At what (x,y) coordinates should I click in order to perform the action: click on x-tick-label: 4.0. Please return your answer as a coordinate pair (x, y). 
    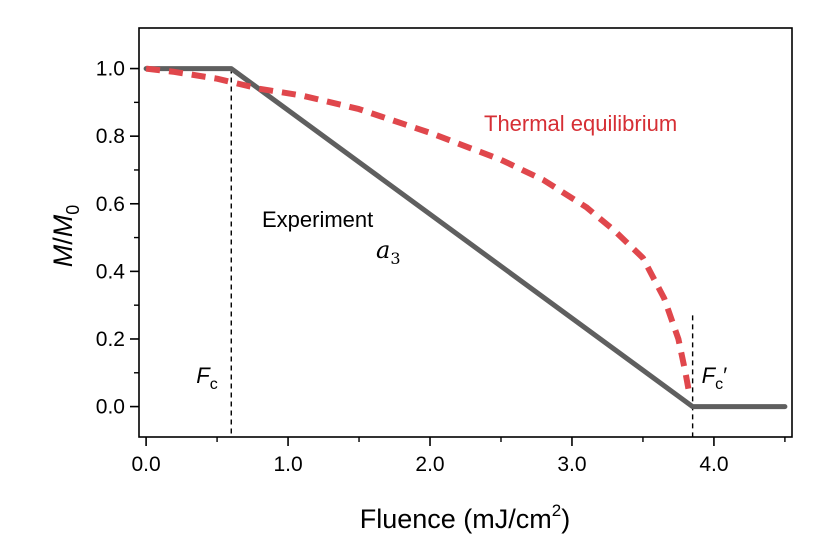
    Looking at the image, I should click on (713, 464).